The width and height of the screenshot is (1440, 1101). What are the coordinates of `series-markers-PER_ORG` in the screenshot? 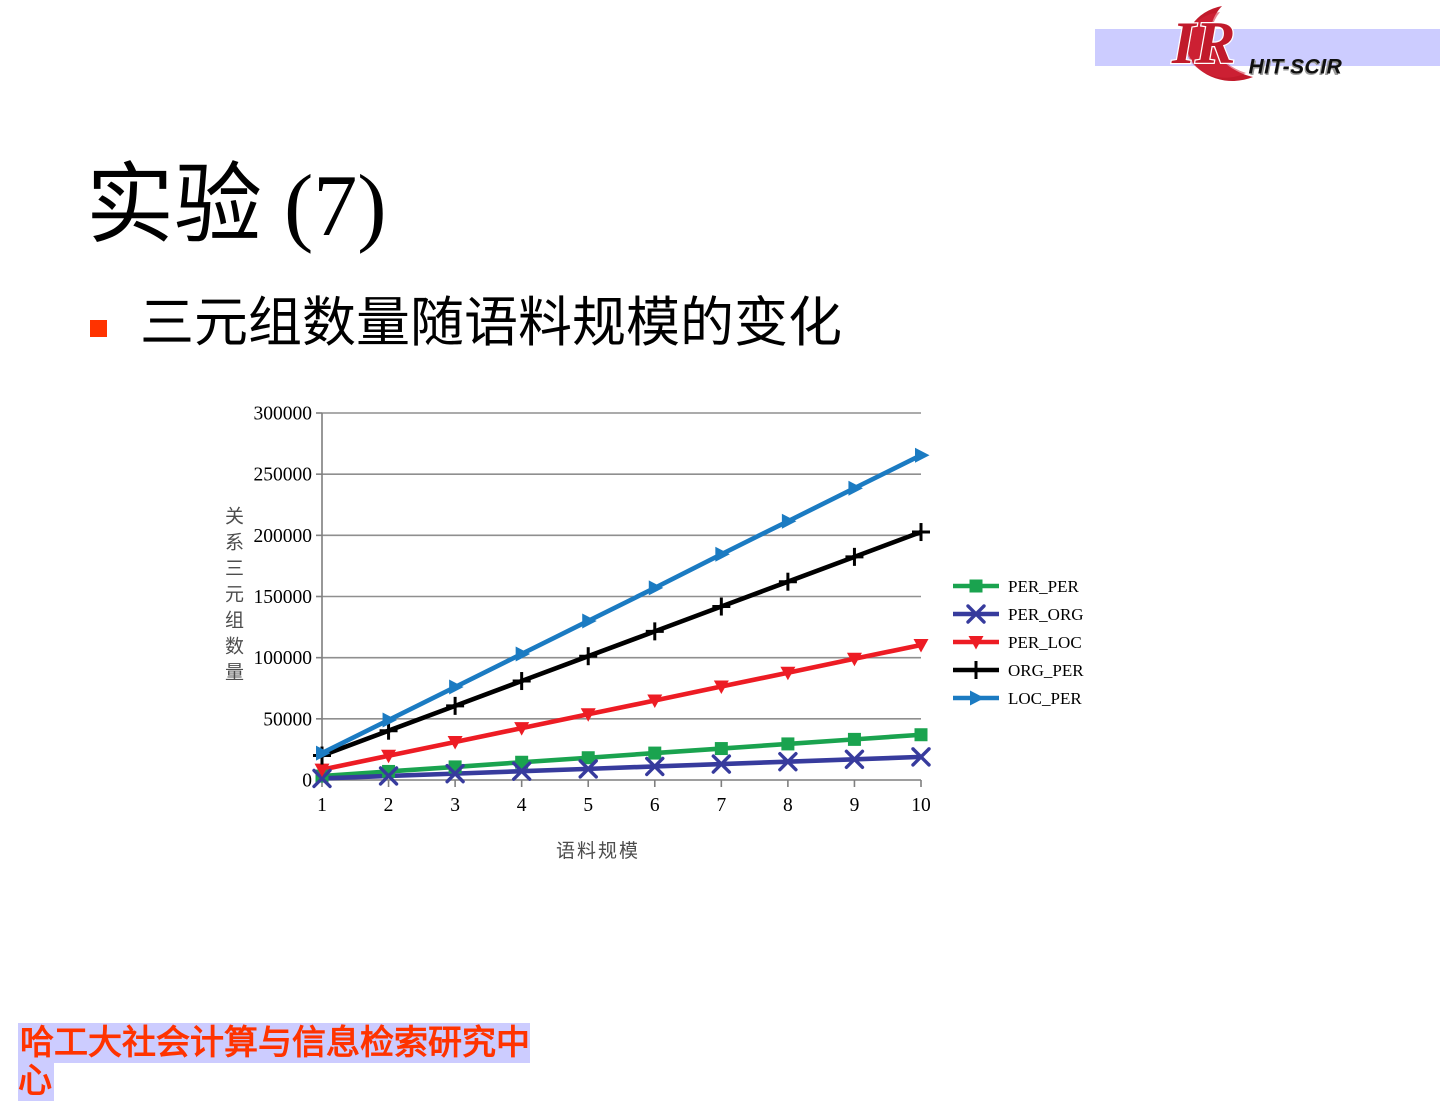 It's located at (621, 768).